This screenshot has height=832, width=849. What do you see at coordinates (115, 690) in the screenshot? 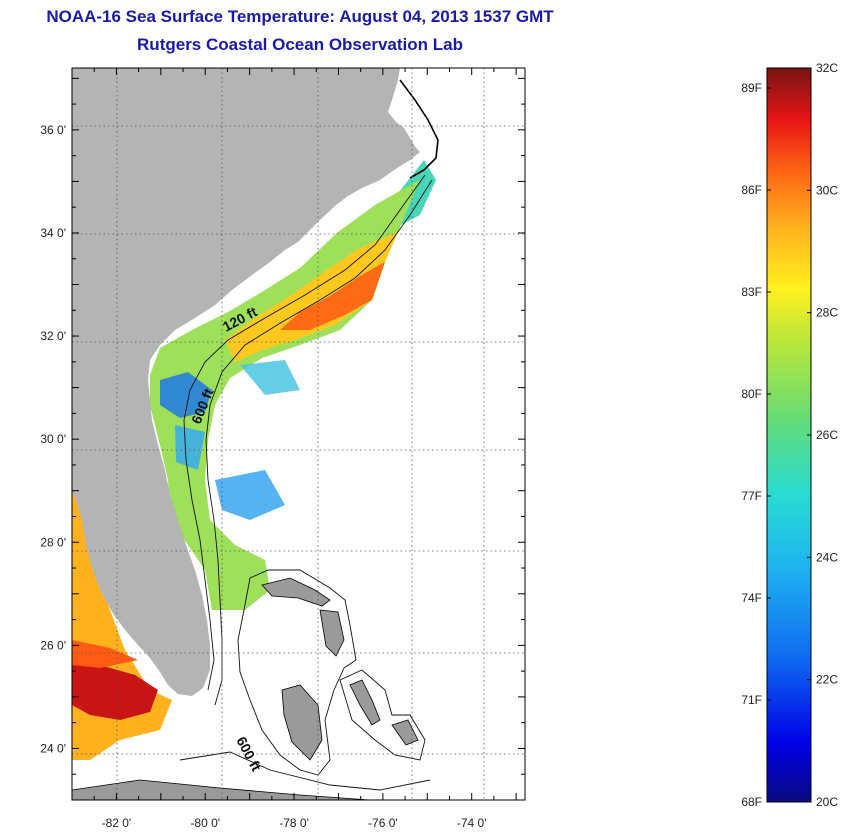
I see `sst-gulf-hot` at bounding box center [115, 690].